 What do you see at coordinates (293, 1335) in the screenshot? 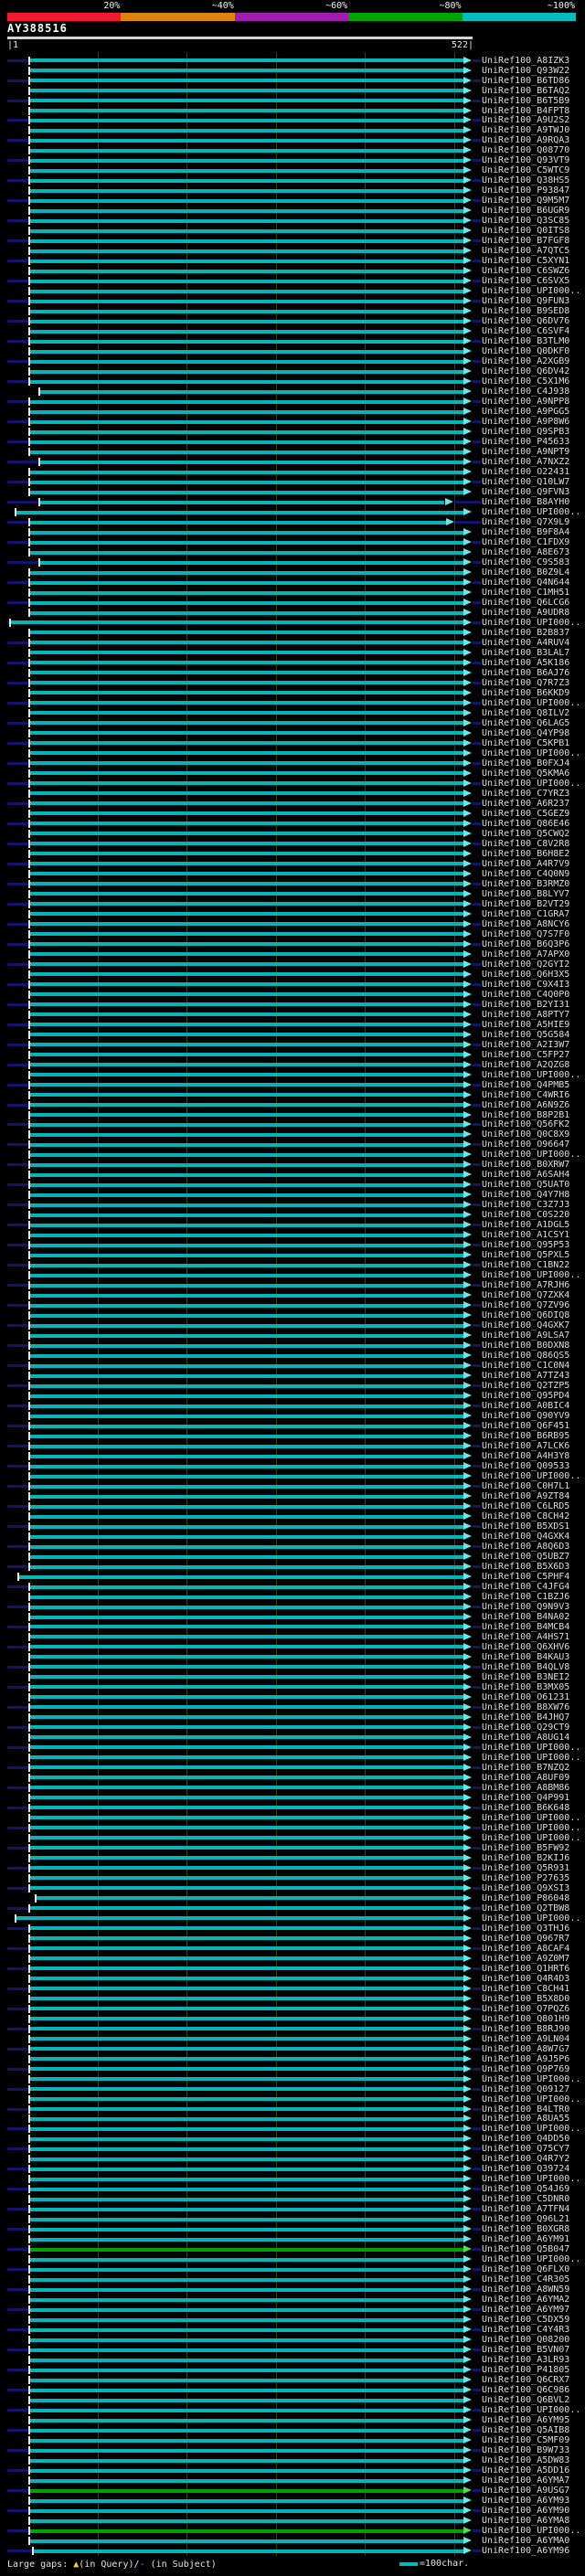
I see `alignment-row: UniRef100_A9LSA7` at bounding box center [293, 1335].